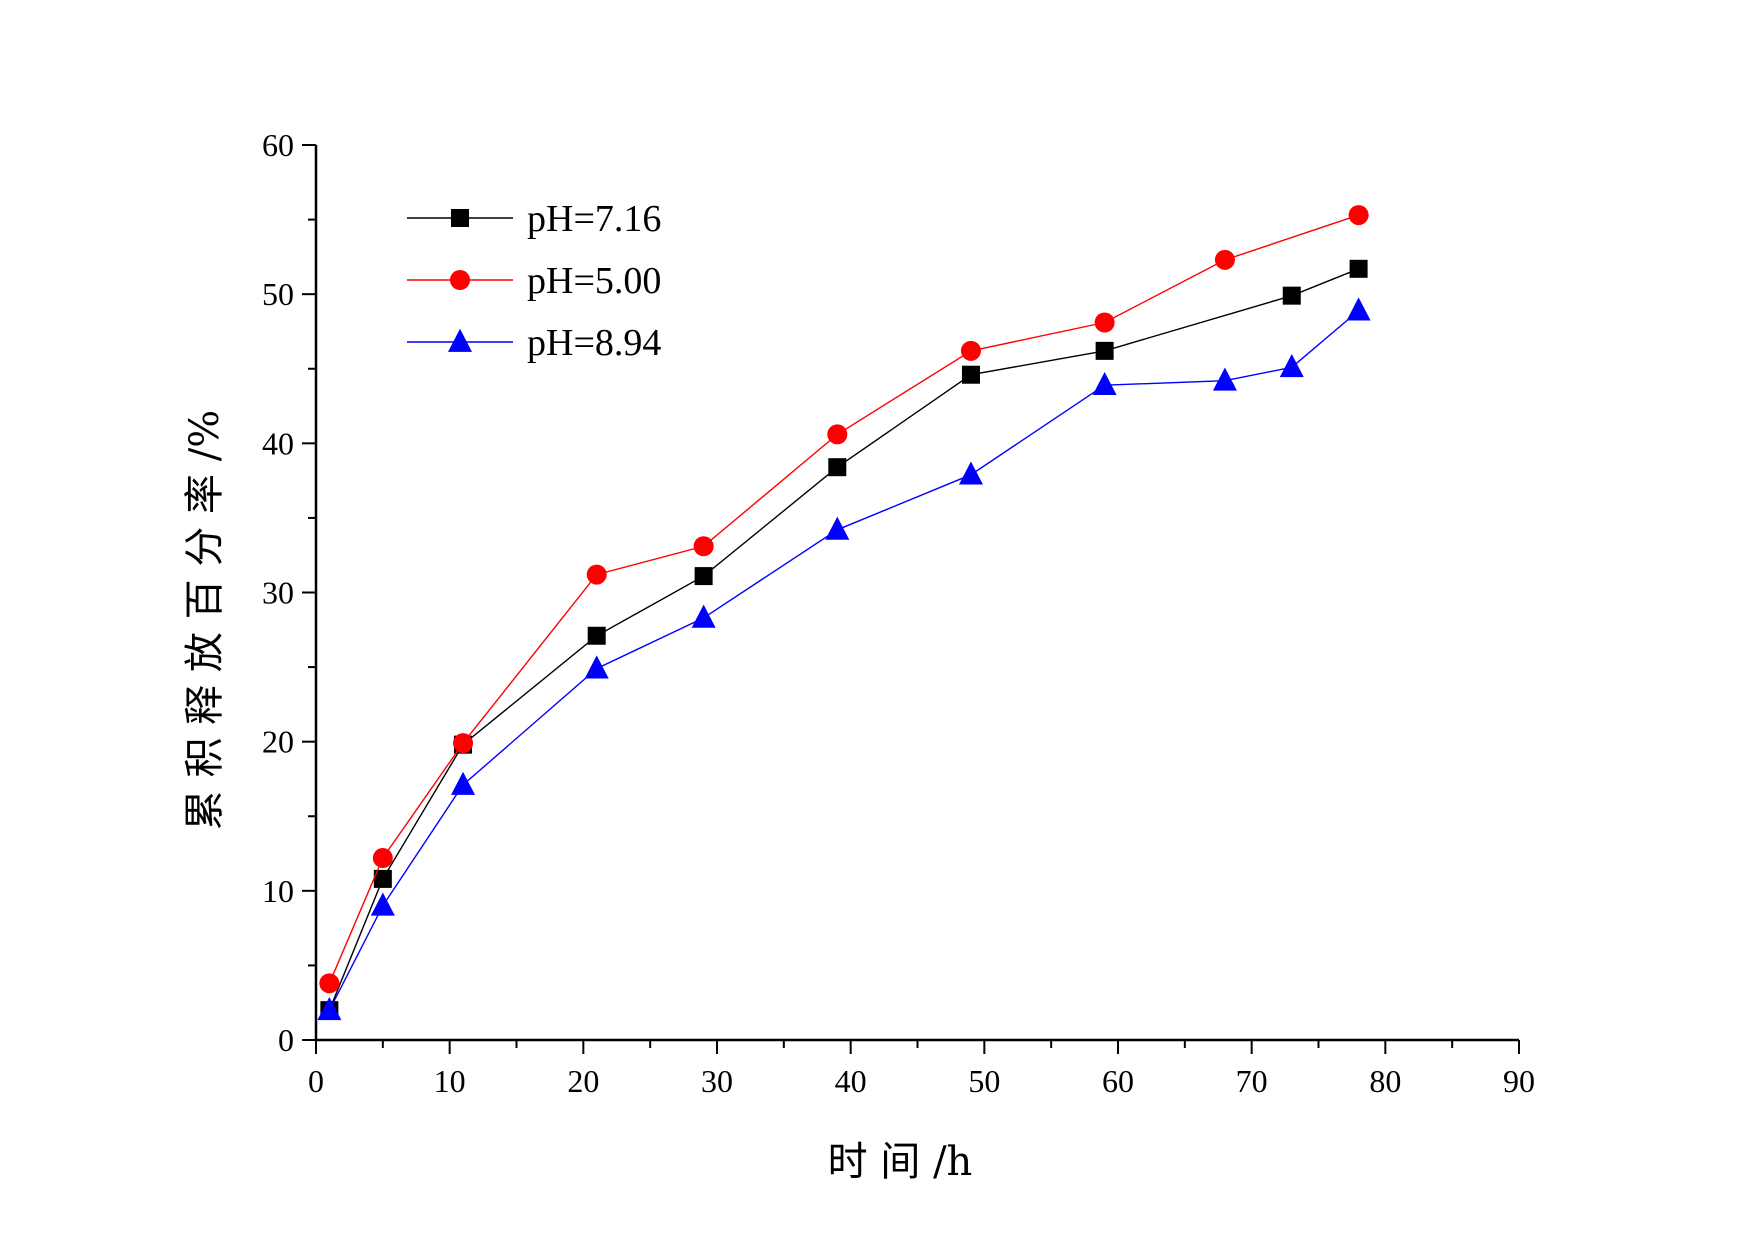 The width and height of the screenshot is (1755, 1240). Describe the element at coordinates (278, 145) in the screenshot. I see `y-tick-label: 60` at that location.